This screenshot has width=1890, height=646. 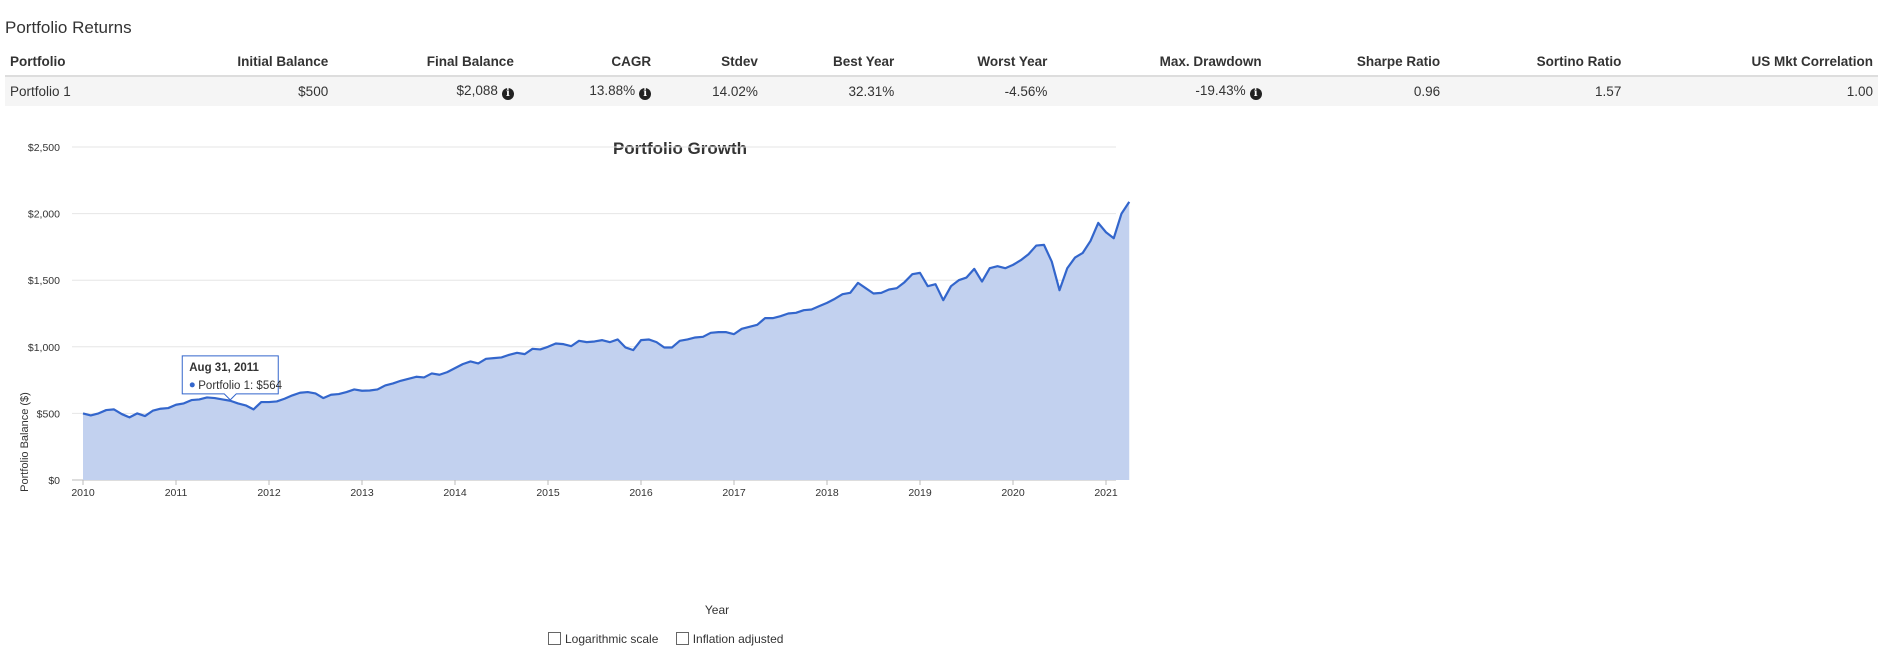 I want to click on log-scale-checkbox, so click(x=554, y=638).